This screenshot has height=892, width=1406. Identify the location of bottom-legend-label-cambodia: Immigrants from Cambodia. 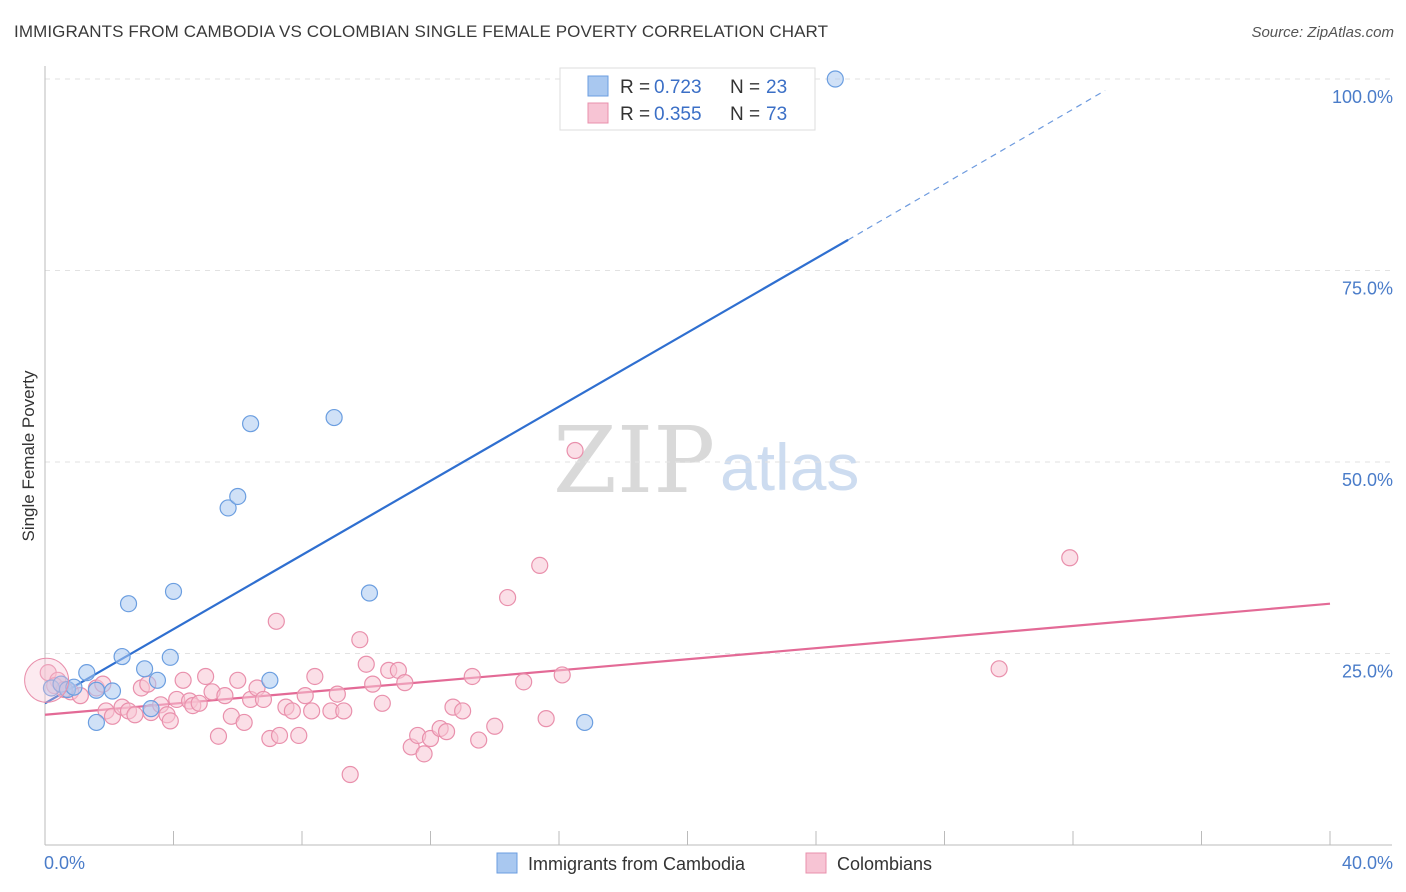
(637, 864).